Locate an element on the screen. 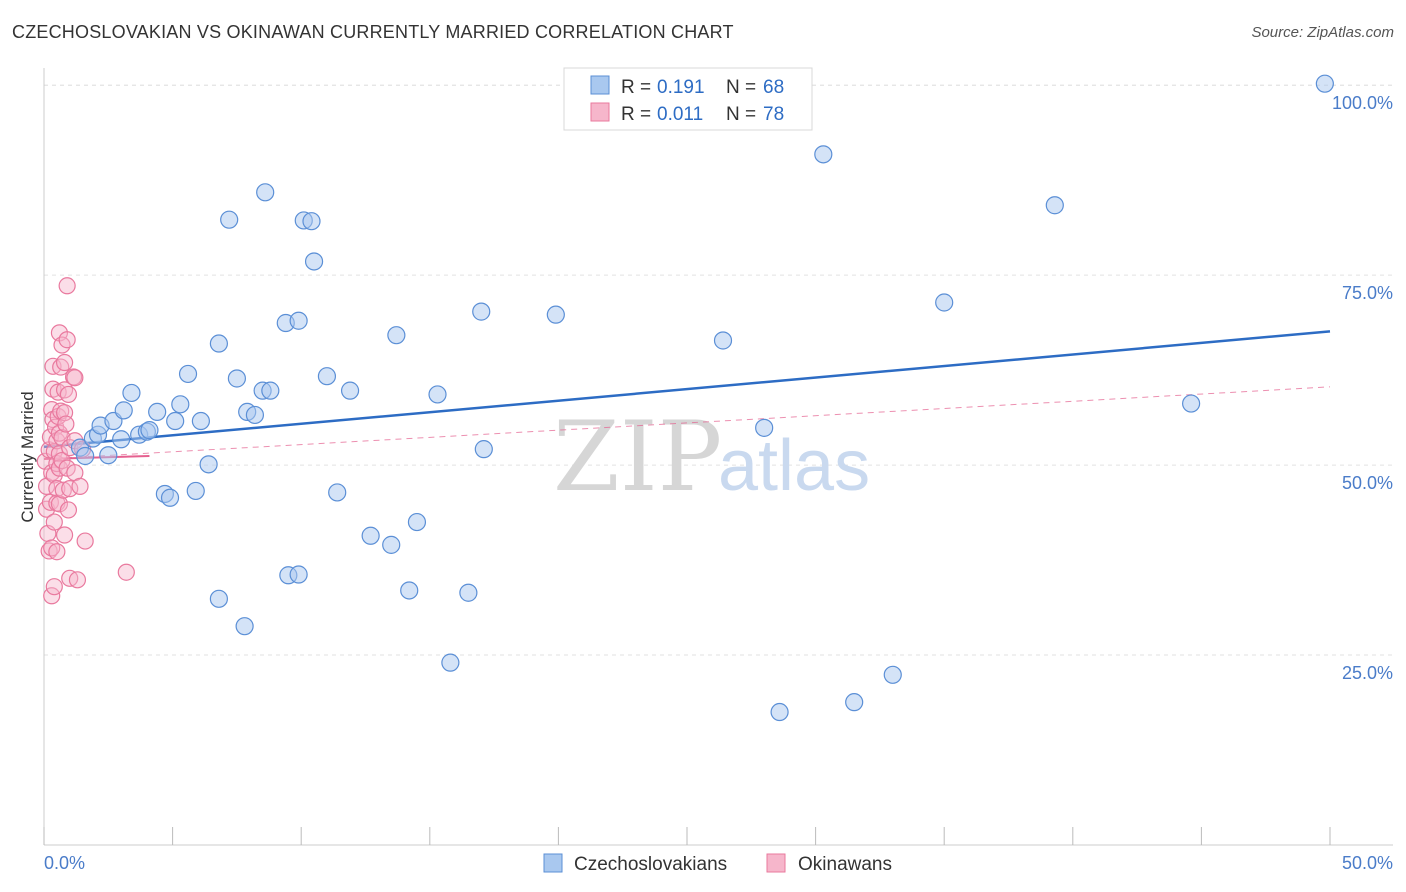  czechoslovakians-trend is located at coordinates (687, 389).